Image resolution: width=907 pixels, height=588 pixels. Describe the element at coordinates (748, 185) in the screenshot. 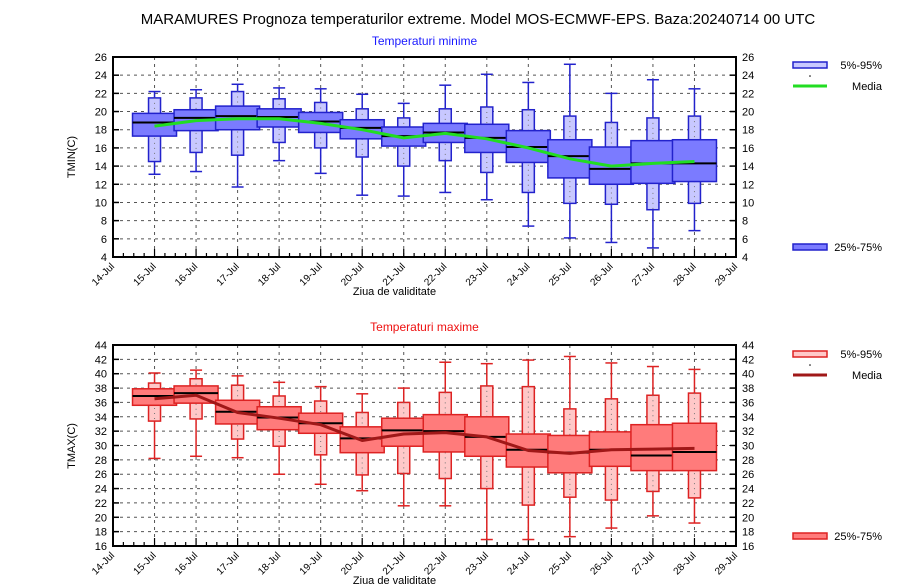

I see `y-tick-label-right: 12` at that location.